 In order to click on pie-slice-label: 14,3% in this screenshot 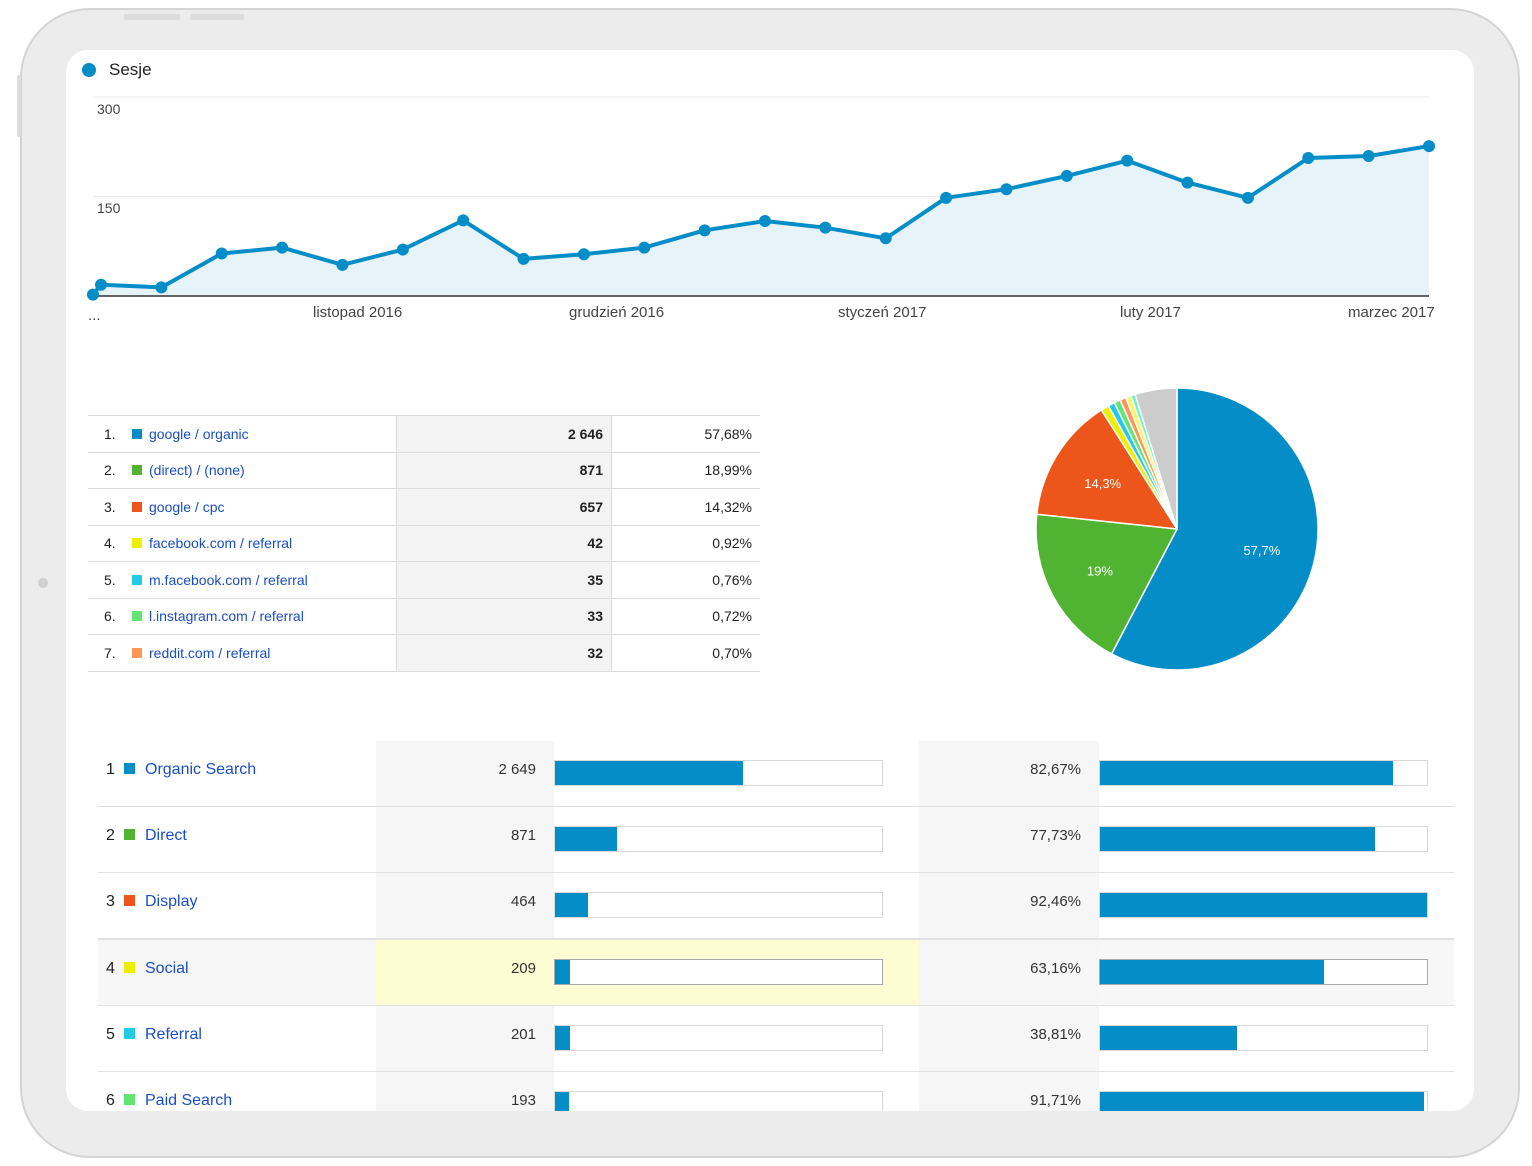, I will do `click(1102, 483)`.